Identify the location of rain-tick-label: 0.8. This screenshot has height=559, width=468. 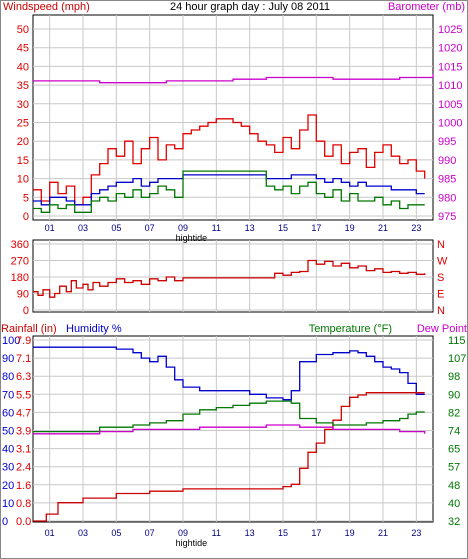
(23, 504).